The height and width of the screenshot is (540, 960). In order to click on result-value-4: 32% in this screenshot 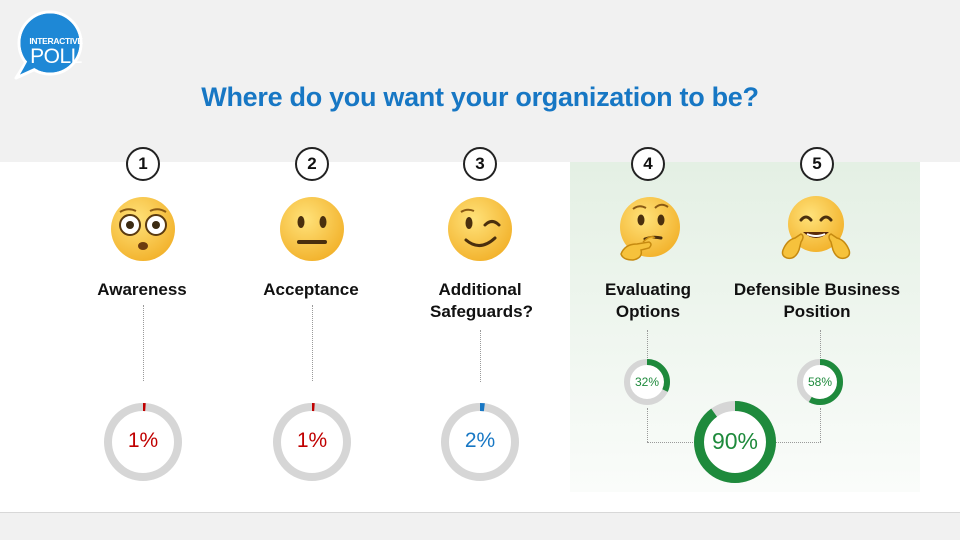, I will do `click(647, 382)`.